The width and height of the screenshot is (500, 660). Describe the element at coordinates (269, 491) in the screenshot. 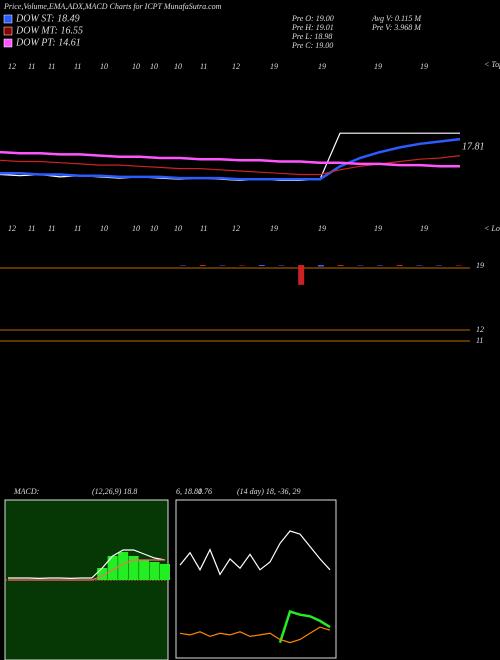

I see `adx-label: (14 day) 18, -36, 29` at that location.